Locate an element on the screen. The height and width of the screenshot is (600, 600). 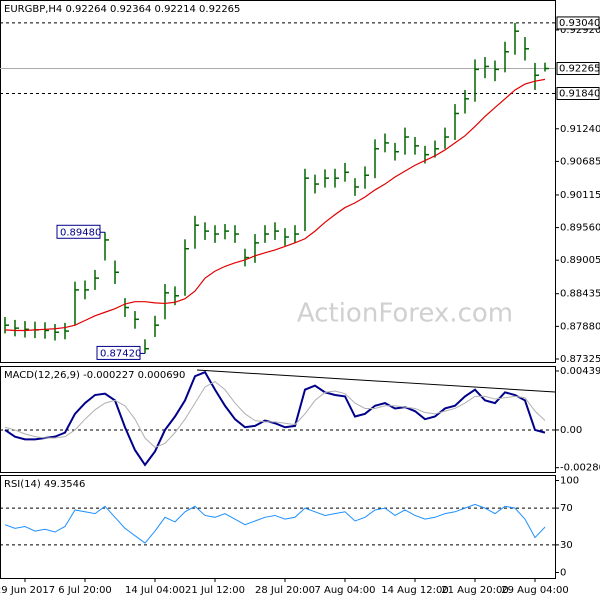
level-label: 0.91840 is located at coordinates (579, 93).